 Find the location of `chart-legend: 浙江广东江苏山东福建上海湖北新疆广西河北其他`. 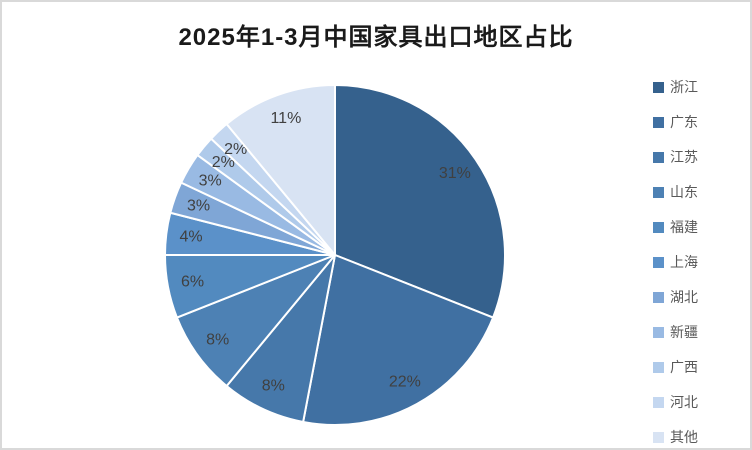

chart-legend: 浙江广东江苏山东福建上海湖北新疆广西河北其他 is located at coordinates (675, 262).